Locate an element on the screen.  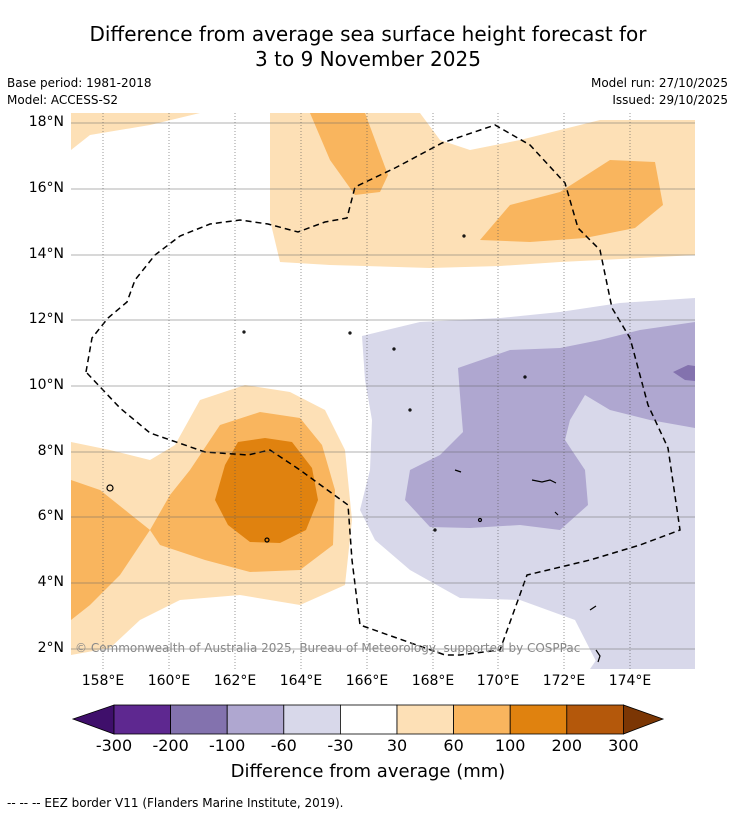
lon-label-174e: 174°E is located at coordinates (630, 681).